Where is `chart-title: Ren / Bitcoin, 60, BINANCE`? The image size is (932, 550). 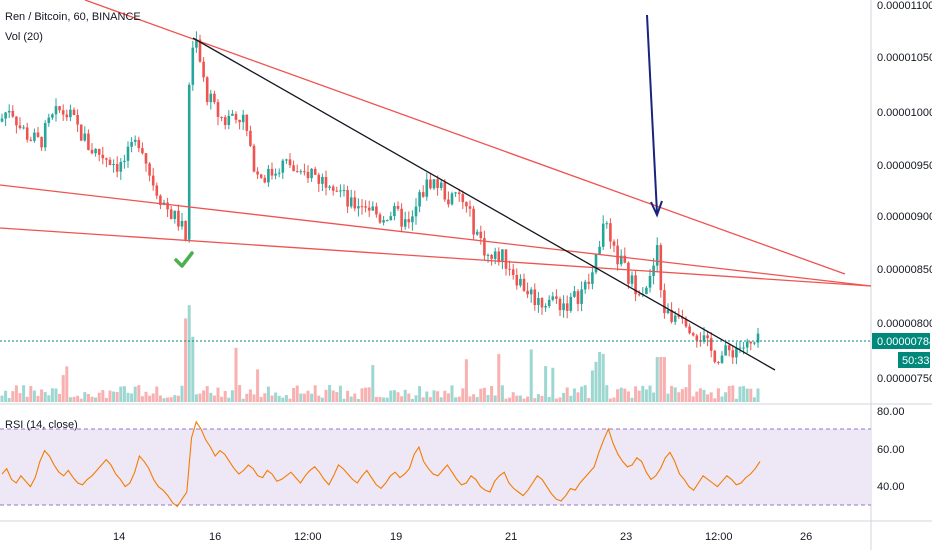 chart-title: Ren / Bitcoin, 60, BINANCE is located at coordinates (73, 17).